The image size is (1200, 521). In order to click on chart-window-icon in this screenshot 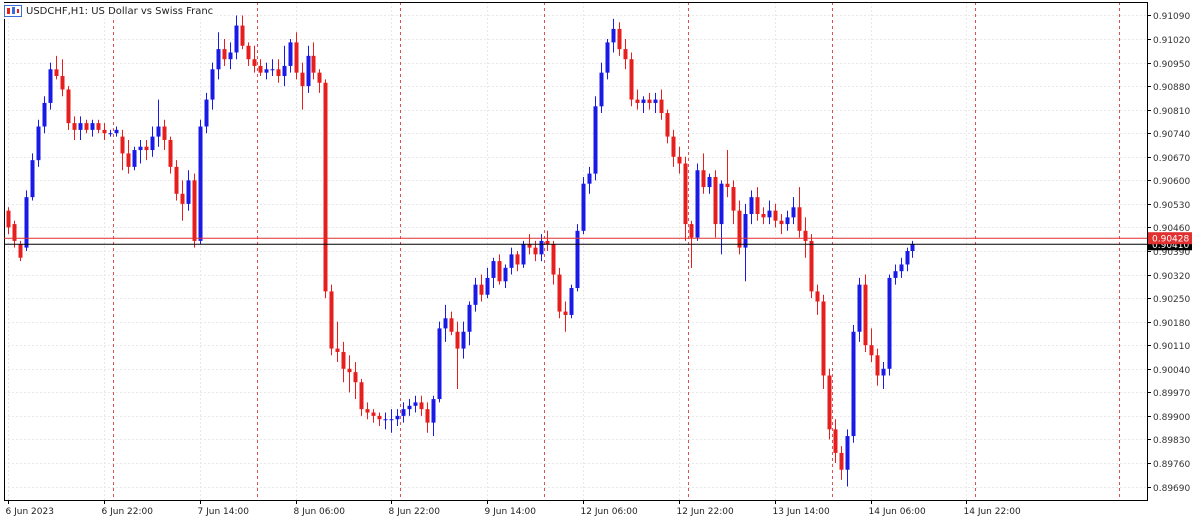, I will do `click(13, 11)`.